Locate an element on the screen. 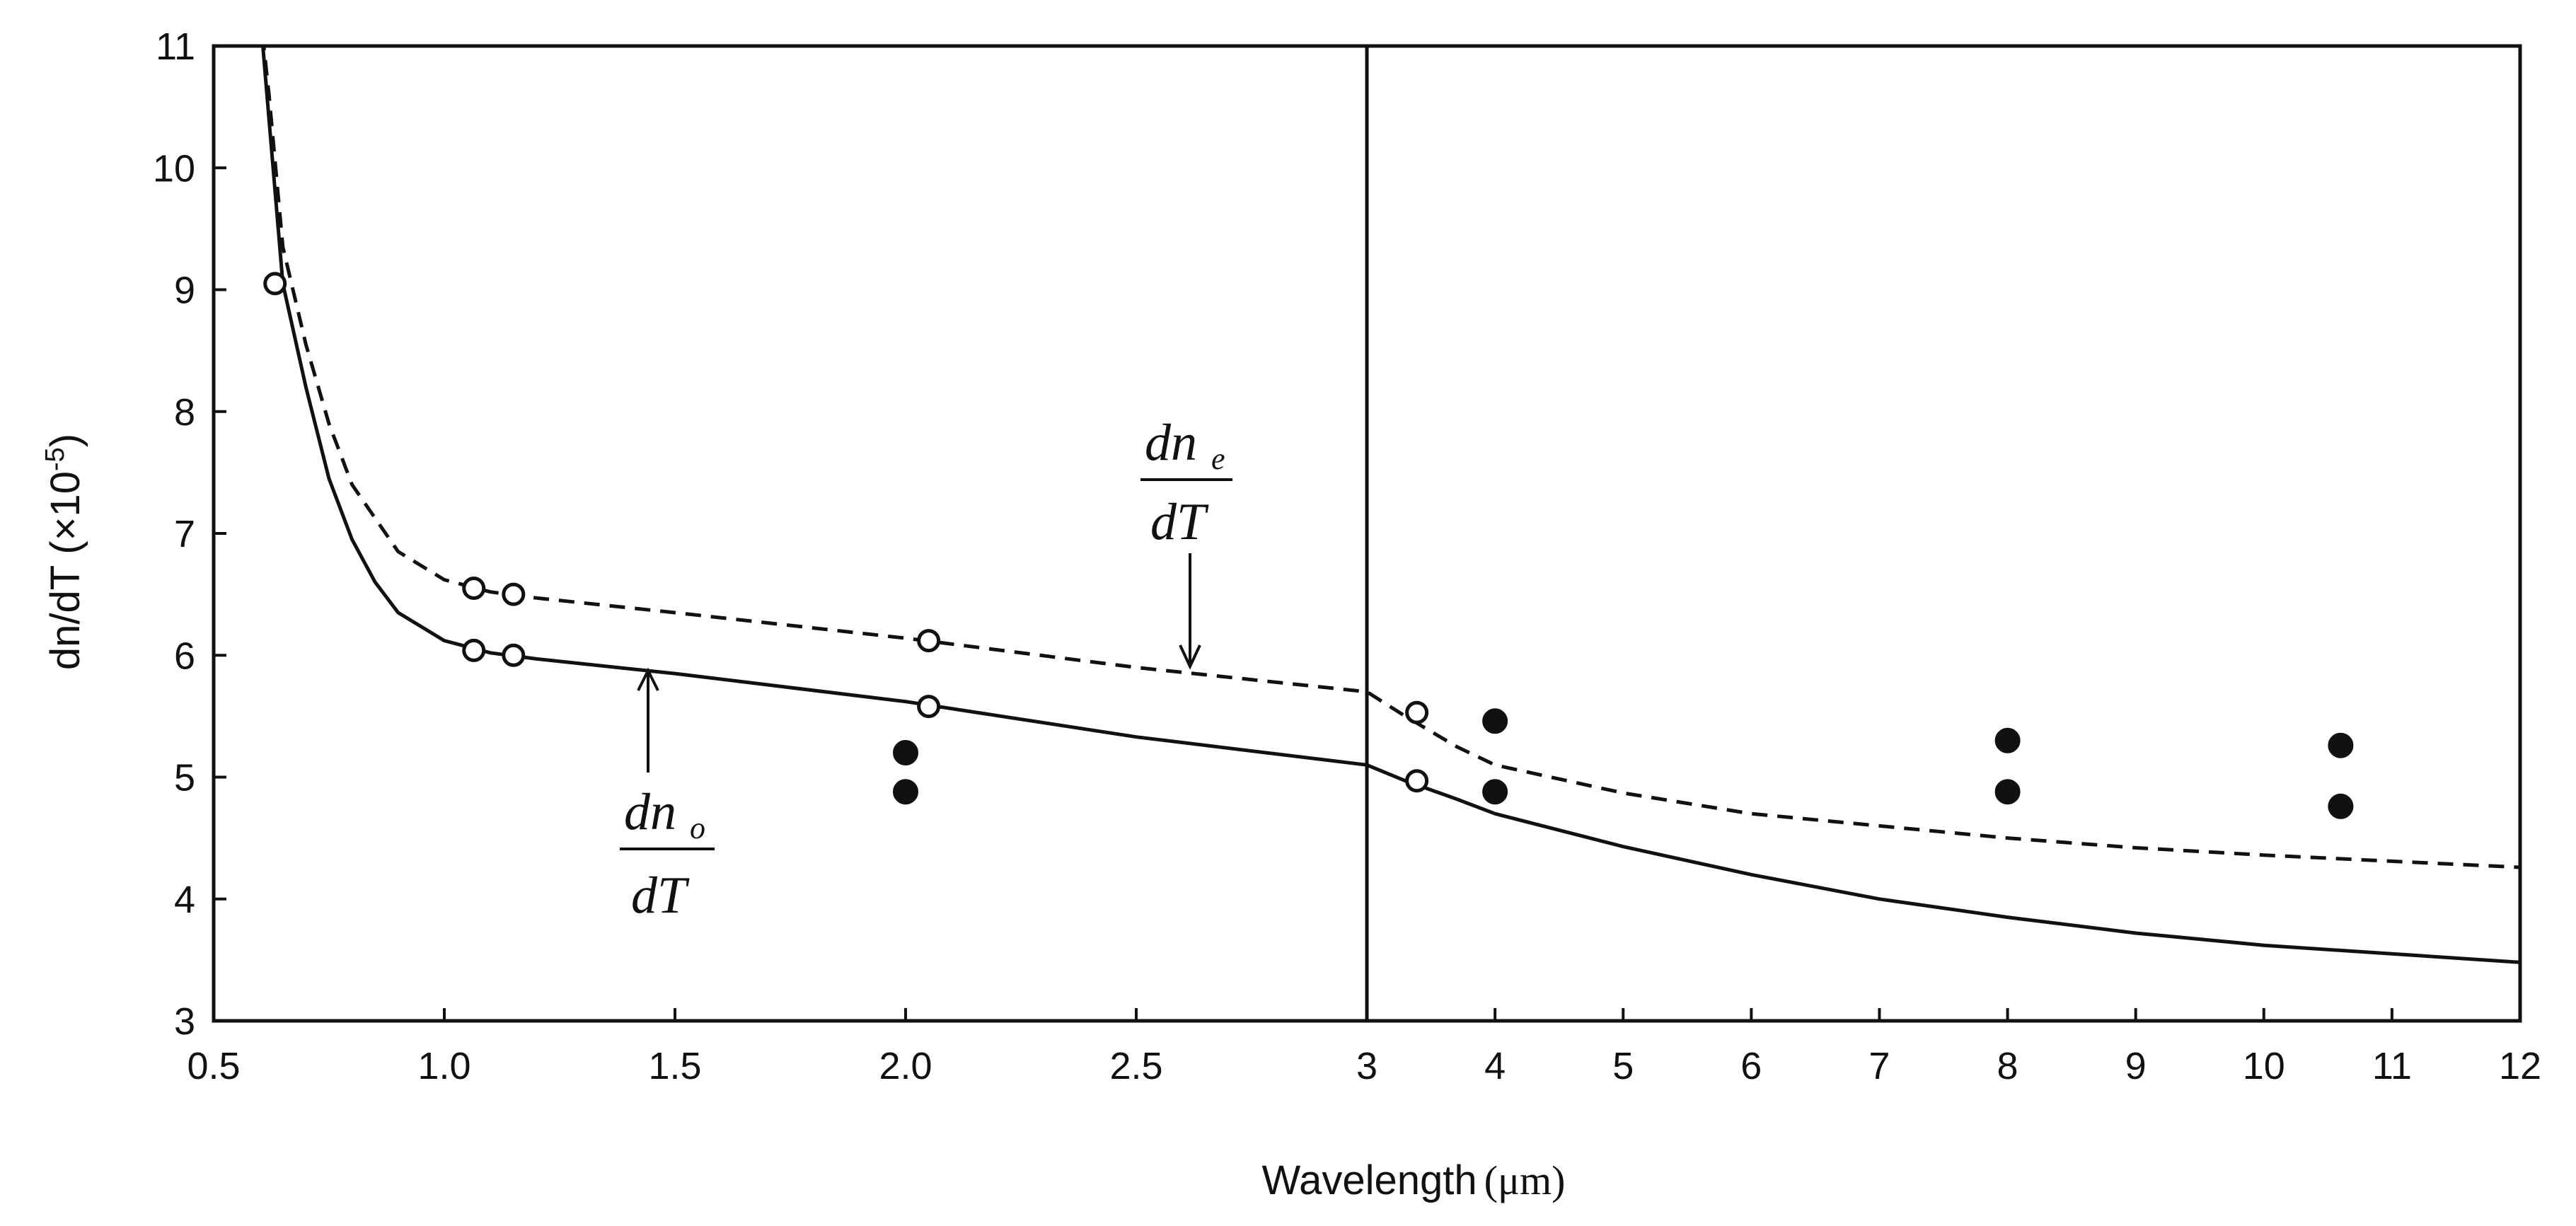 The image size is (2576, 1226). y-tick-label-2: 5 is located at coordinates (184, 778).